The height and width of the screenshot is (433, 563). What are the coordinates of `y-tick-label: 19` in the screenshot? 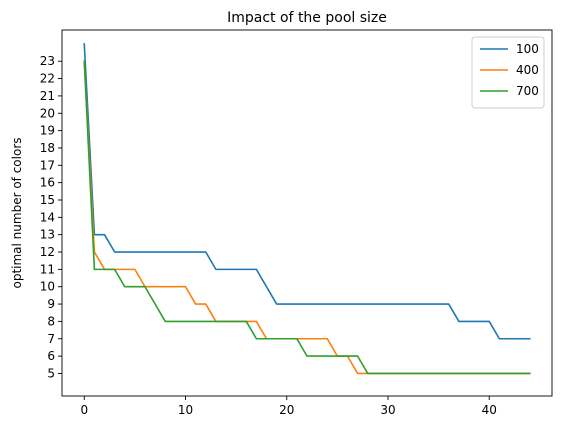 It's located at (47, 131).